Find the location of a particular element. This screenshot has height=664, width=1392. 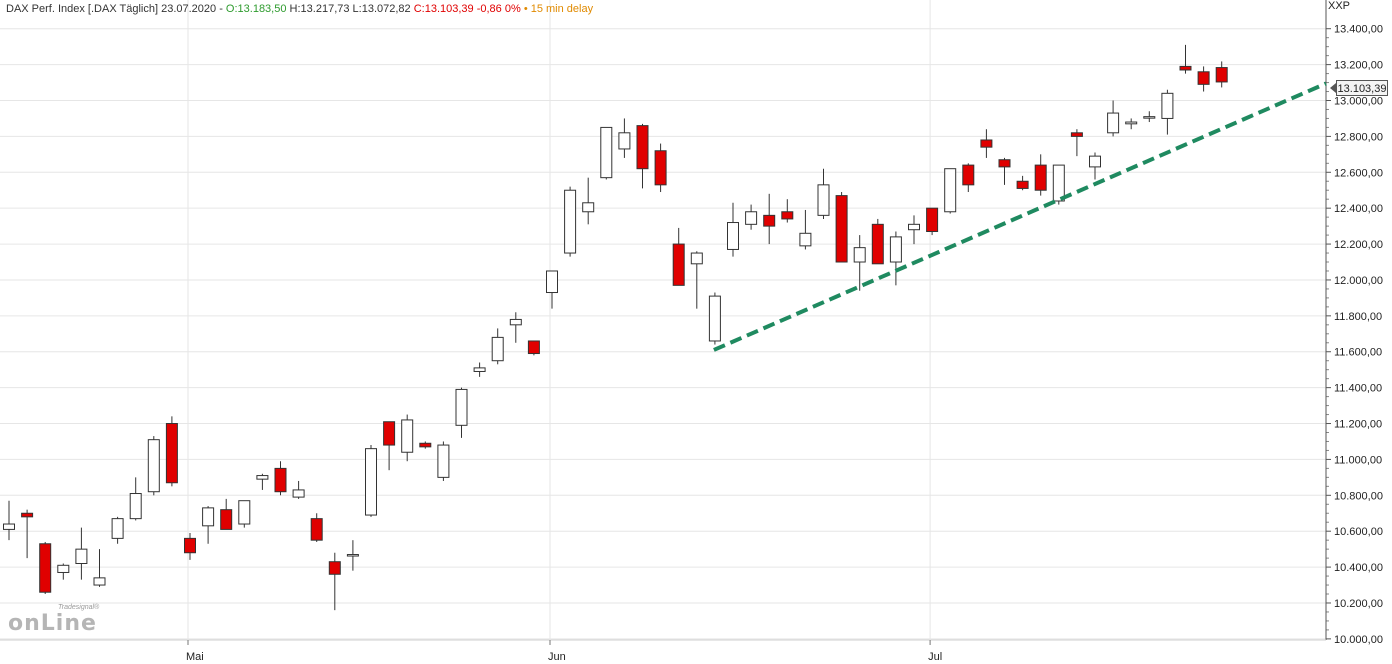

y-tick-label: 12.200,00 is located at coordinates (1358, 245).